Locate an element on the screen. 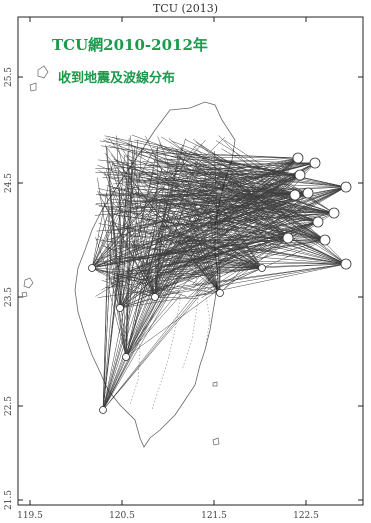 This screenshot has width=371, height=523. x-tick-label: 119.5 is located at coordinates (30, 516).